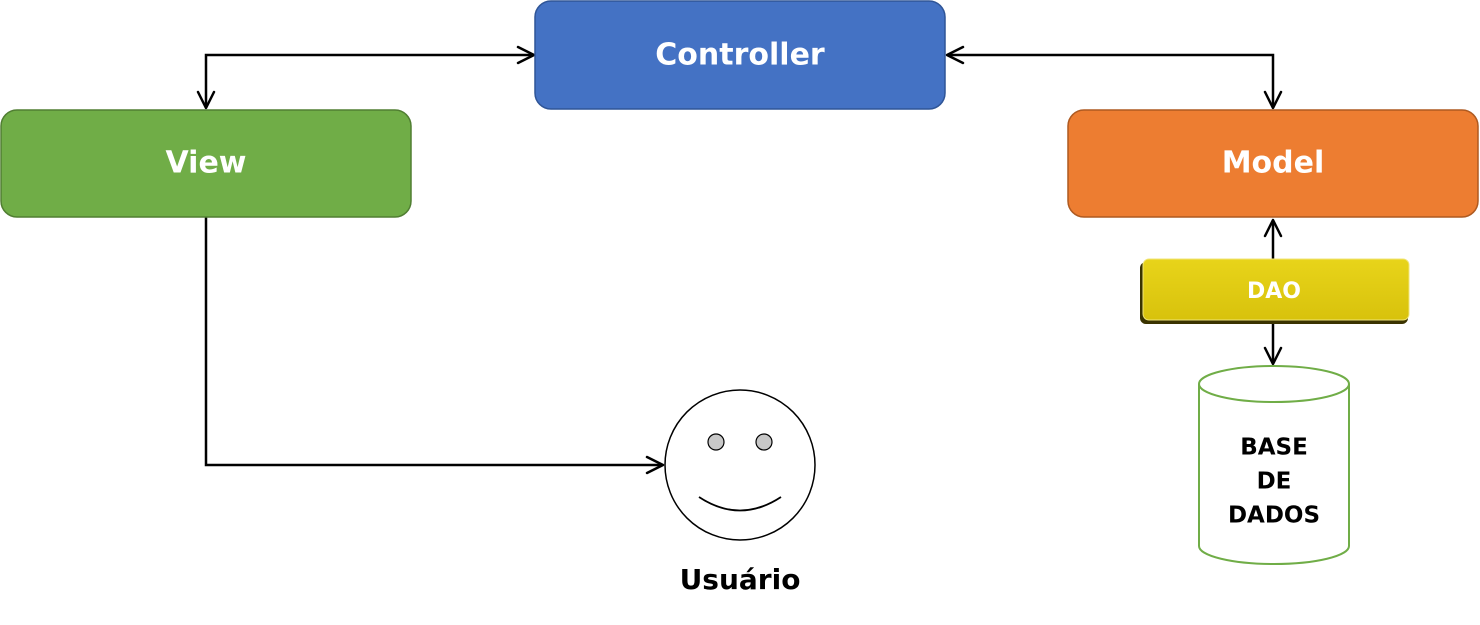  I want to click on dao-node: DAO, so click(1275, 291).